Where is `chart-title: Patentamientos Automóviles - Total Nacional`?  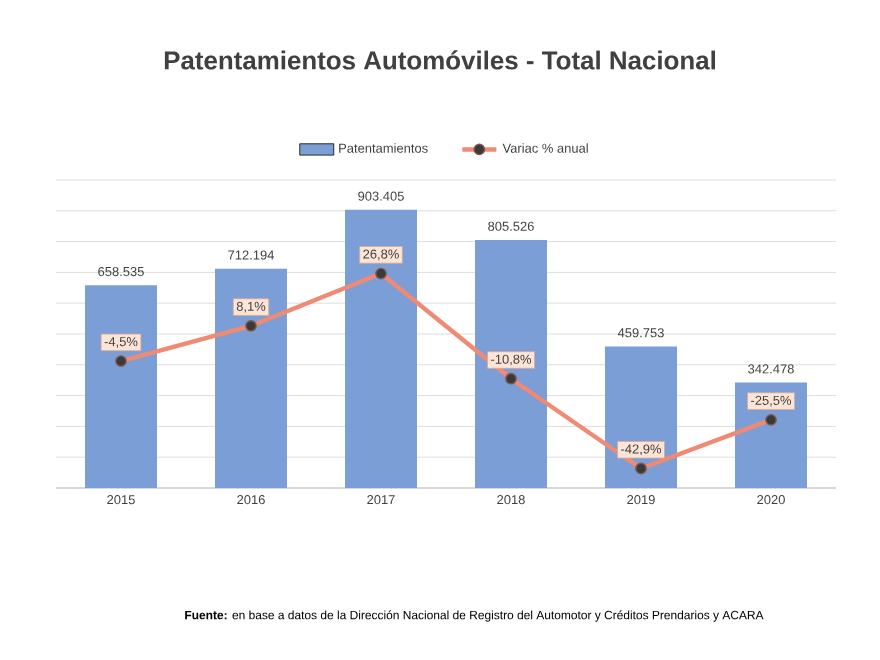 chart-title: Patentamientos Automóviles - Total Nacional is located at coordinates (439, 60).